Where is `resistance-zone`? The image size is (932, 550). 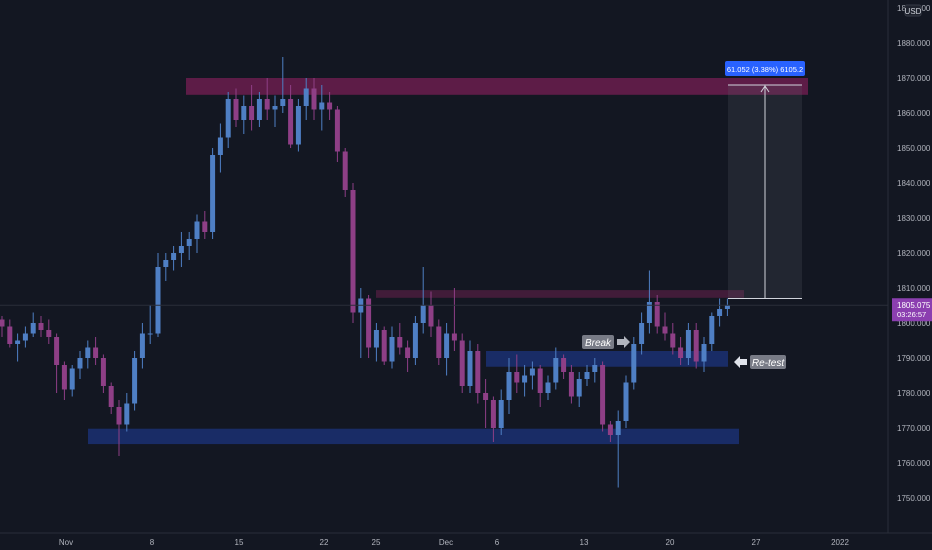 resistance-zone is located at coordinates (560, 294).